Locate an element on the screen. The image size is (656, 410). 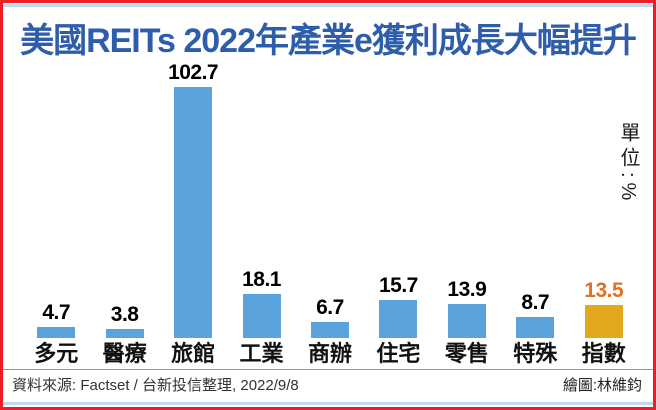
category-label: 住宅 is located at coordinates (398, 353).